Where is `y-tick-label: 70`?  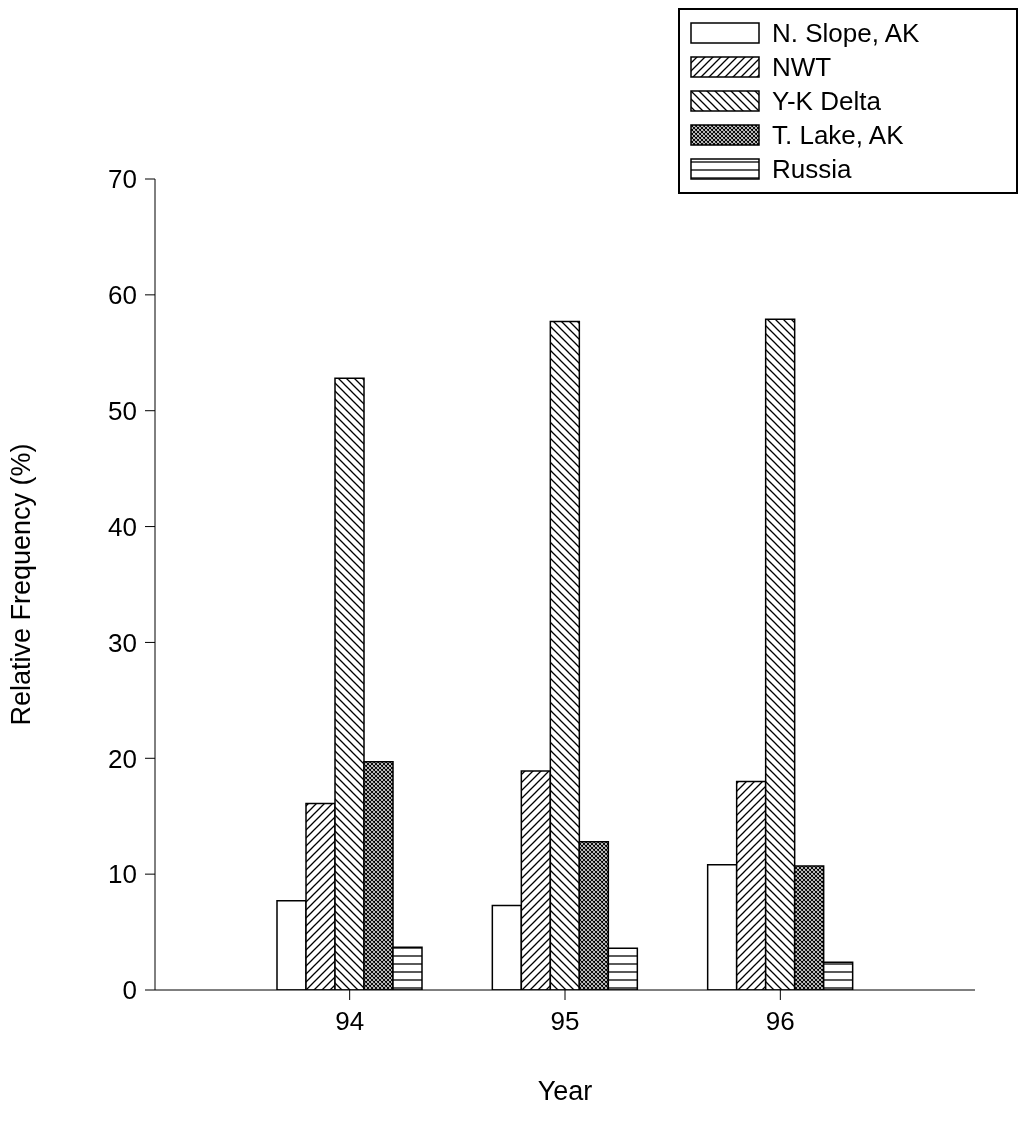
y-tick-label: 70 is located at coordinates (122, 179).